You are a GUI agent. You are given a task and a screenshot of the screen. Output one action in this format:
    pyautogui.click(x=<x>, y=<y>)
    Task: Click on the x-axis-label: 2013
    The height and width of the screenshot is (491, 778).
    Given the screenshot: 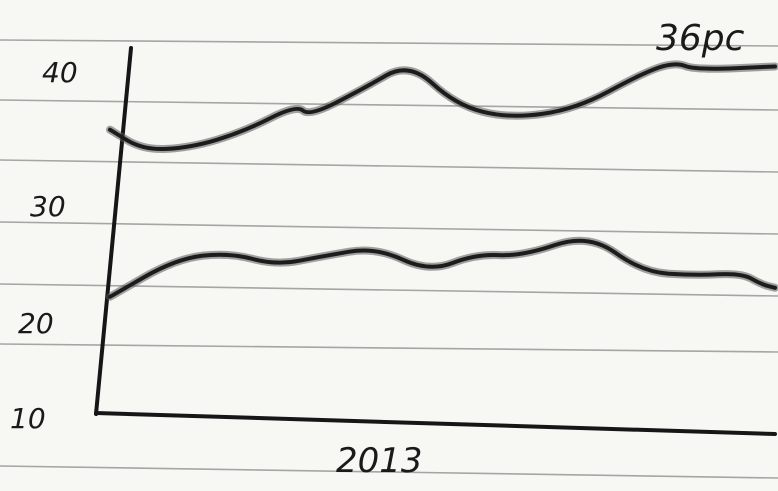 What is the action you would take?
    pyautogui.click(x=379, y=461)
    